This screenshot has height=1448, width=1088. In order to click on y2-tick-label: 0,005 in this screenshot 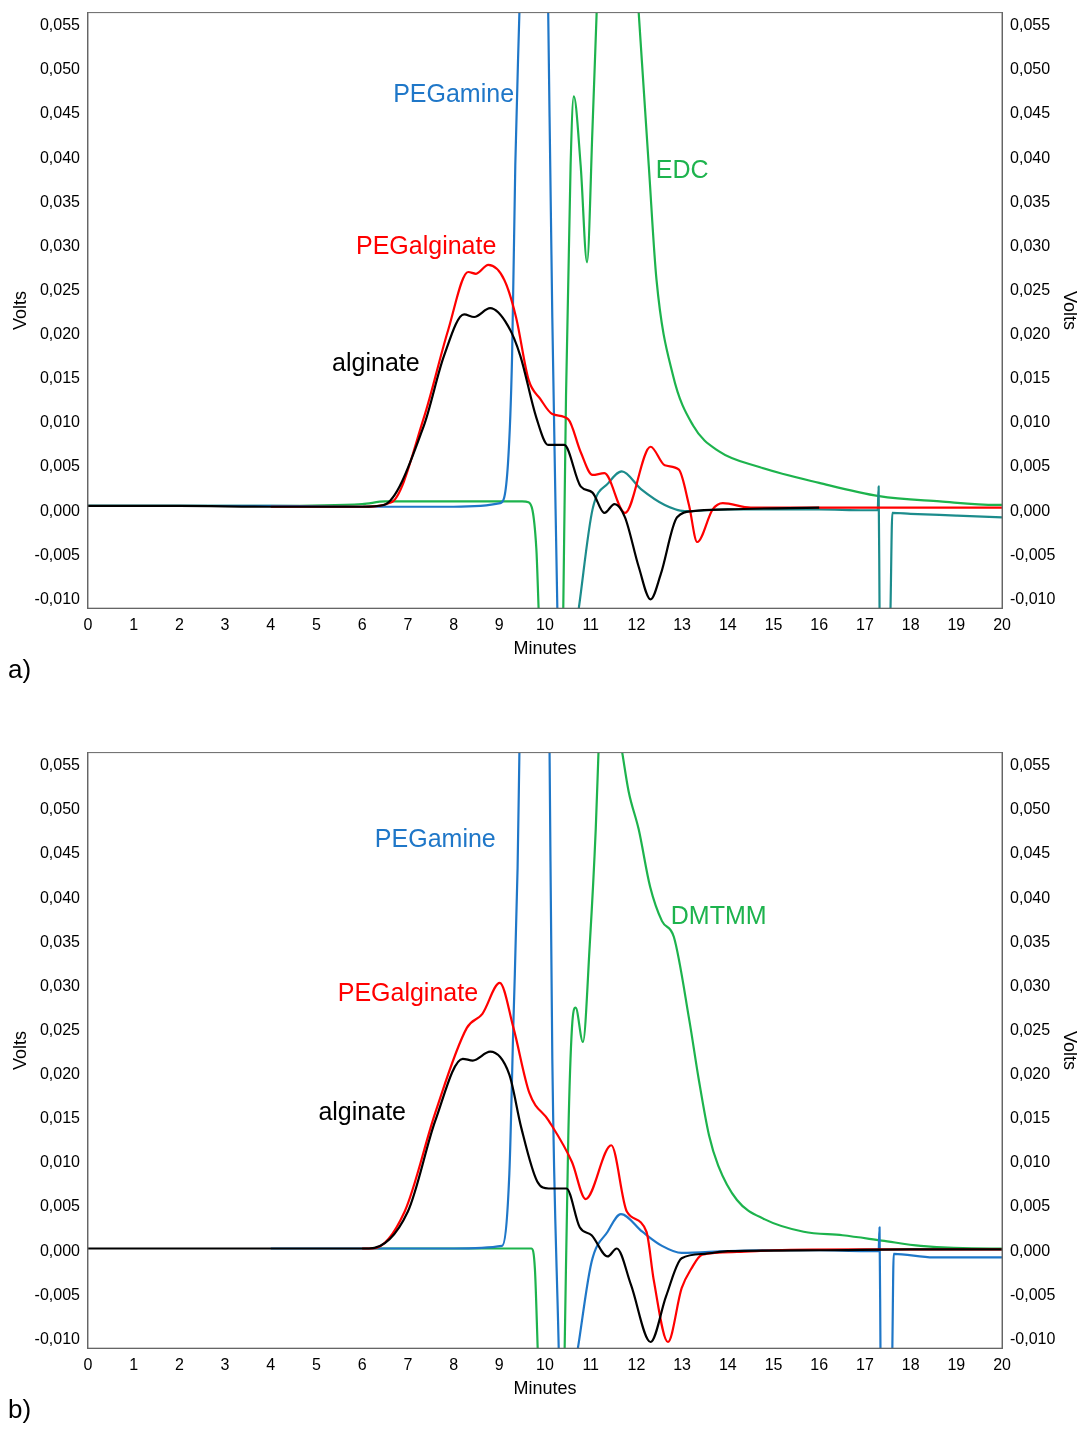, I will do `click(1030, 466)`.